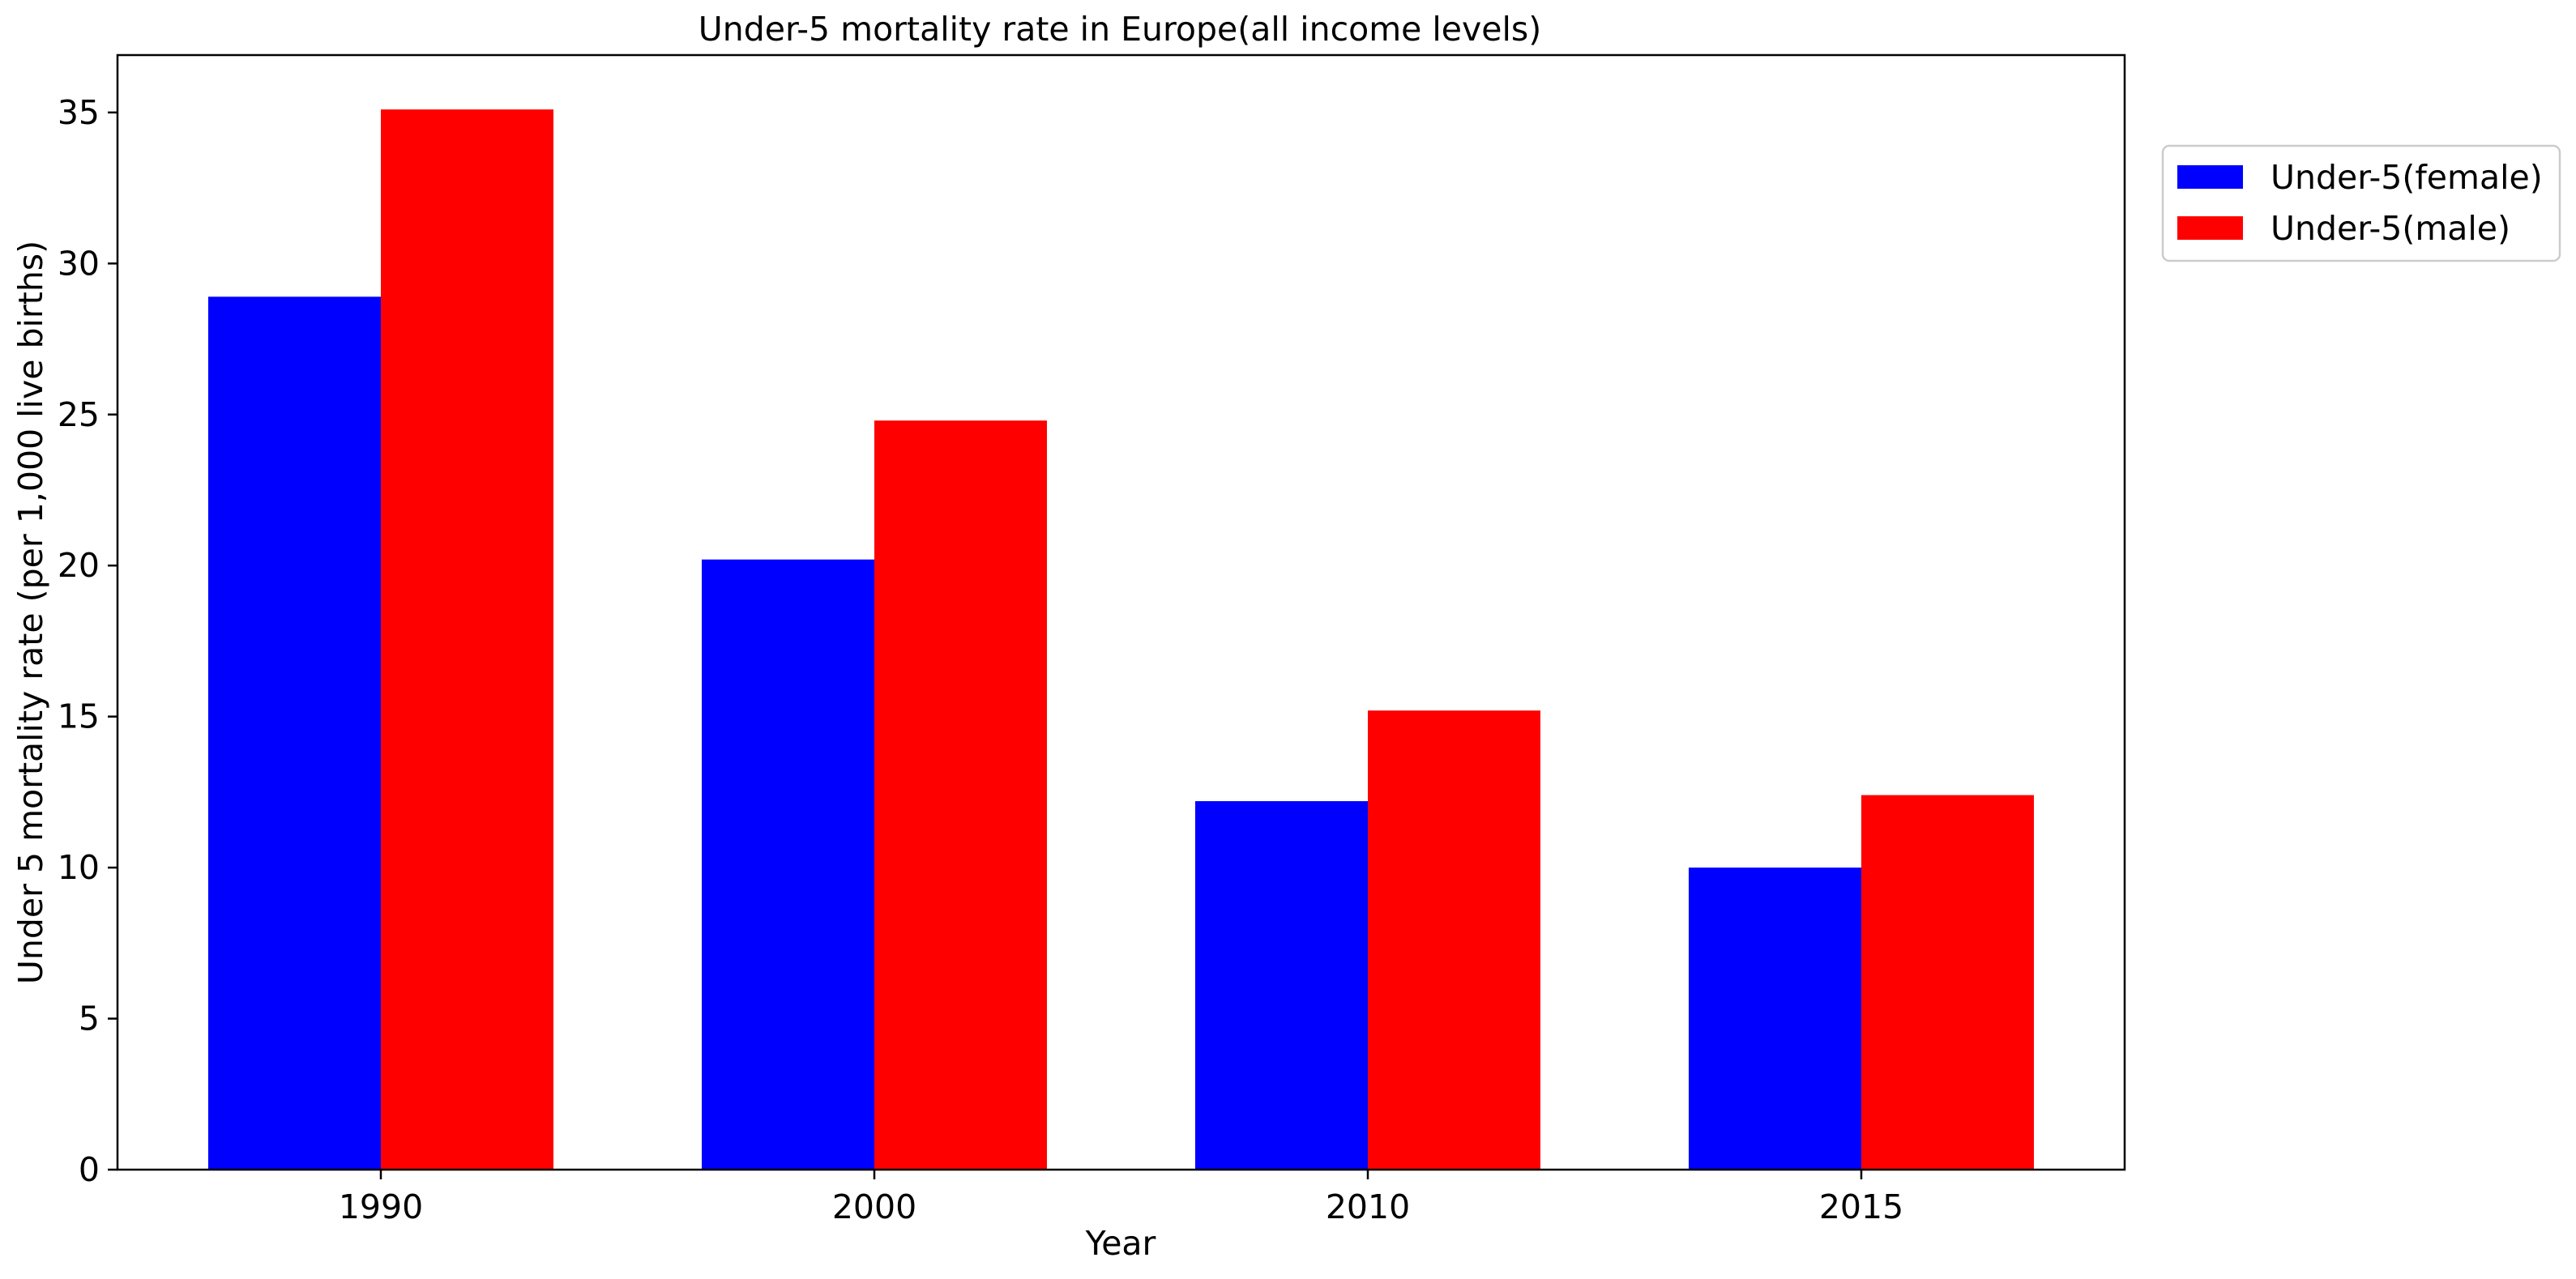 The height and width of the screenshot is (1279, 2576). Describe the element at coordinates (79, 263) in the screenshot. I see `y-tick-label: 30` at that location.